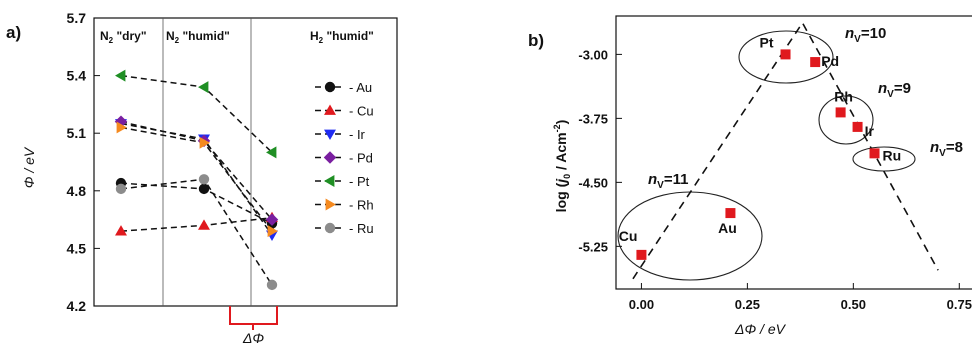 The height and width of the screenshot is (347, 972). Describe the element at coordinates (853, 304) in the screenshot. I see `x-tick-label: 0.50` at that location.